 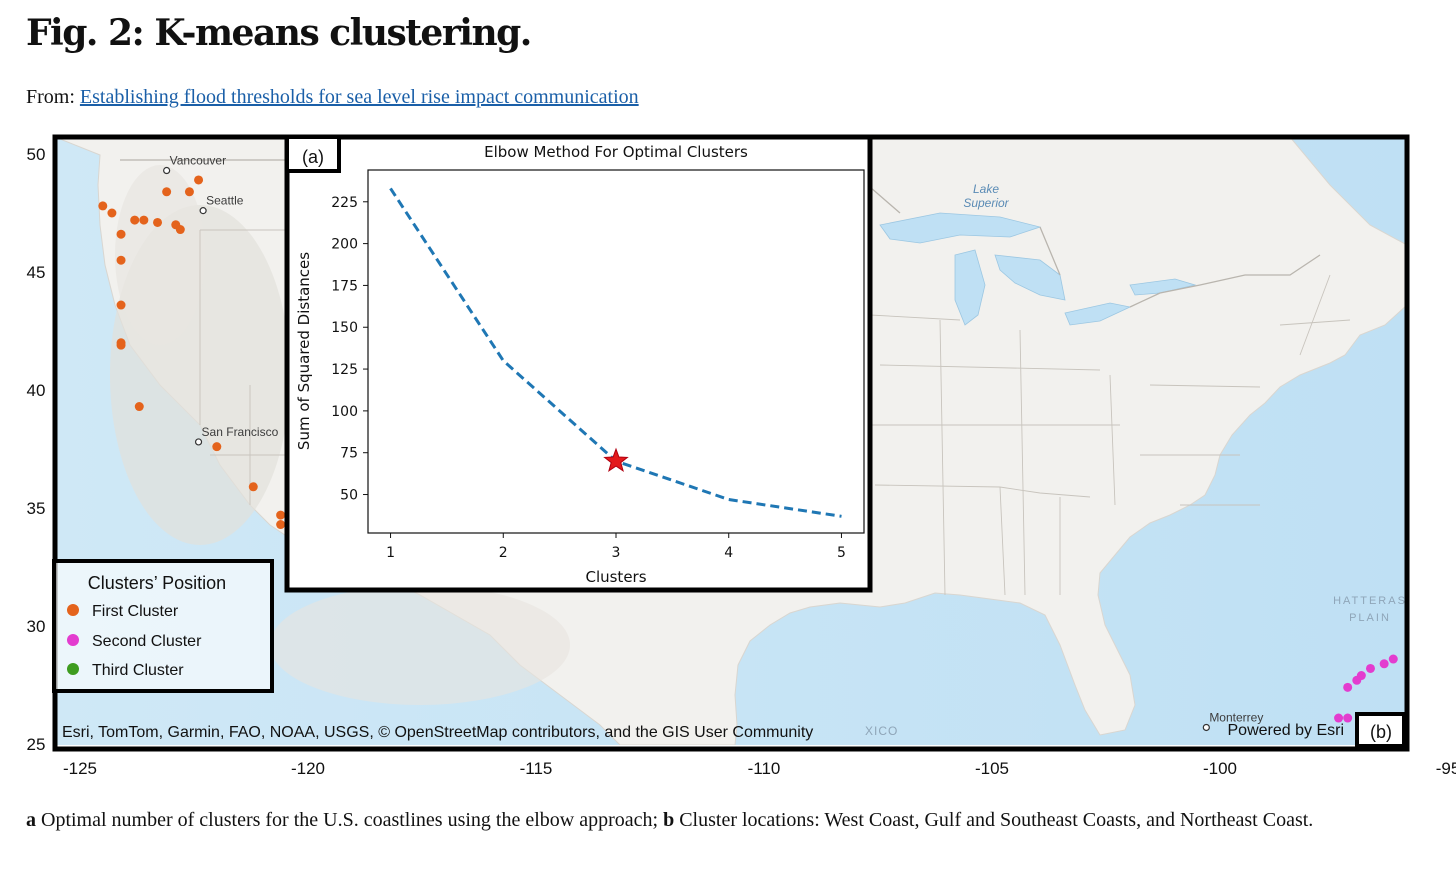 I want to click on y-tick-label: 175, so click(x=344, y=286).